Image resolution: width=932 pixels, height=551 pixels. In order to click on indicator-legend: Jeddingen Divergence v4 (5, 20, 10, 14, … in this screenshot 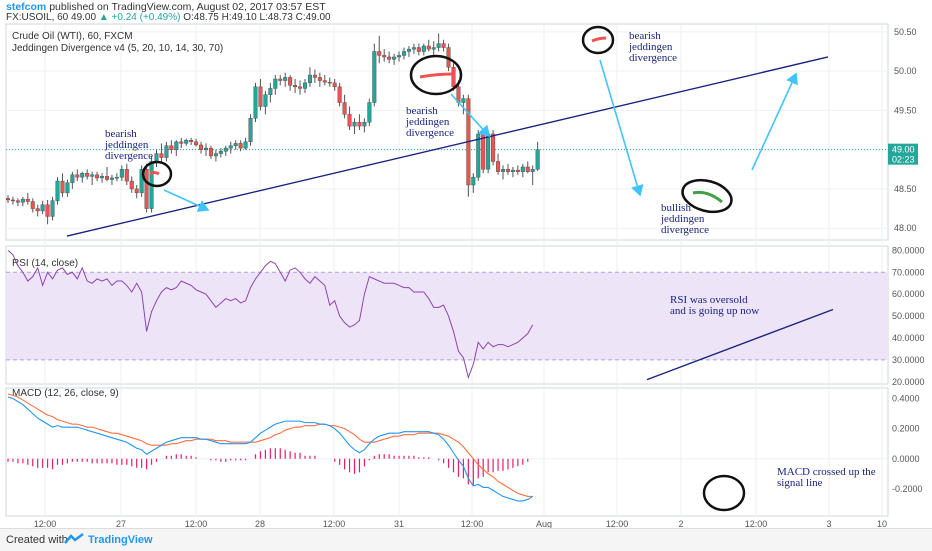, I will do `click(117, 48)`.